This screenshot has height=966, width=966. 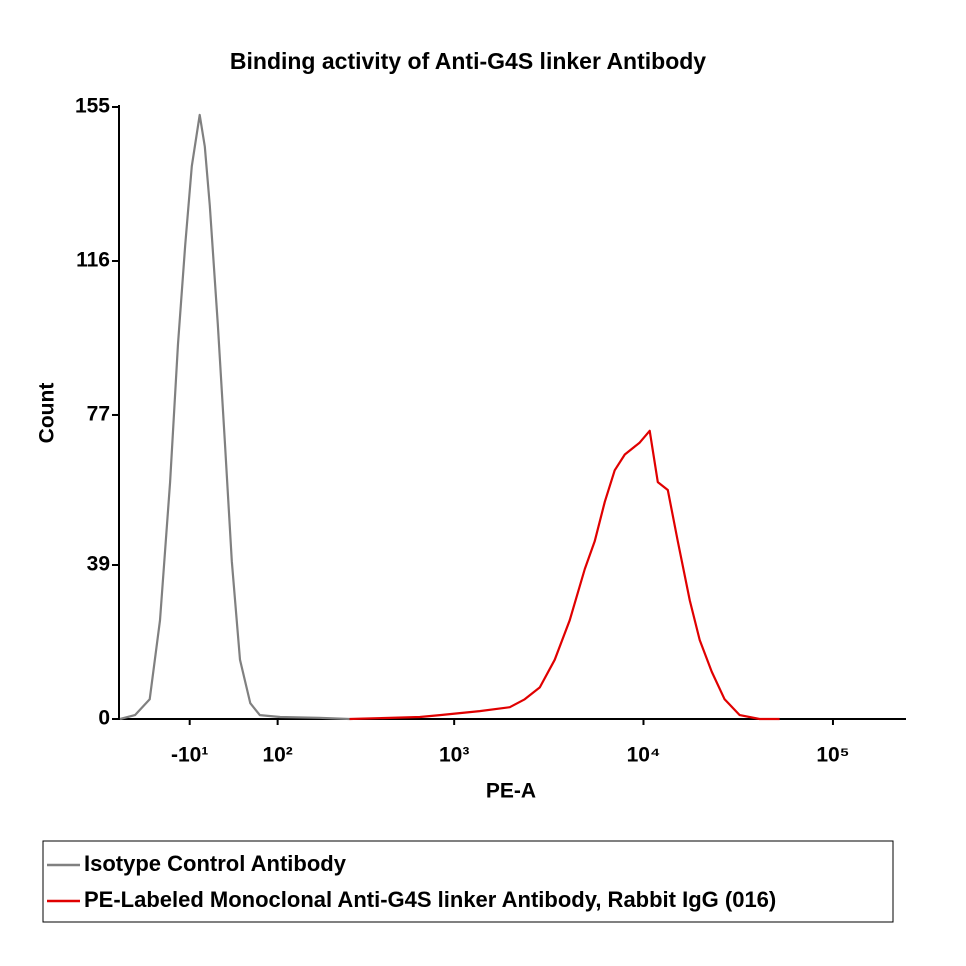 What do you see at coordinates (832, 755) in the screenshot?
I see `x-tick-label: 10⁵` at bounding box center [832, 755].